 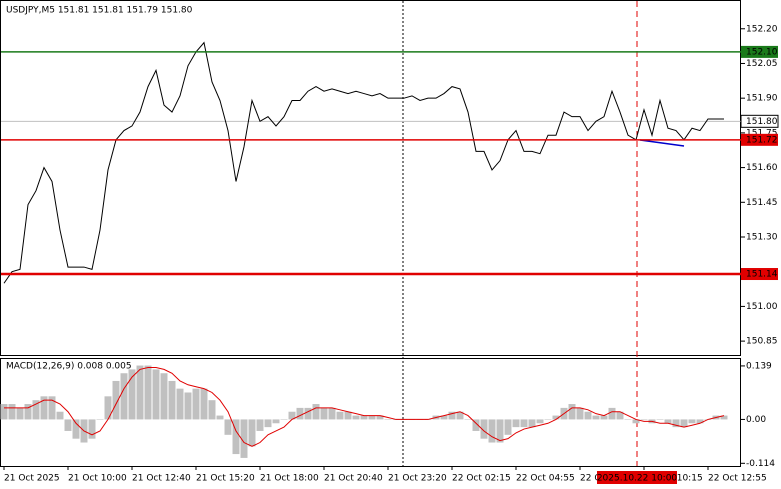 What do you see at coordinates (99, 11) in the screenshot?
I see `chart-title: USDJPY,M5 151.81 151.81 151.79 151.80` at bounding box center [99, 11].